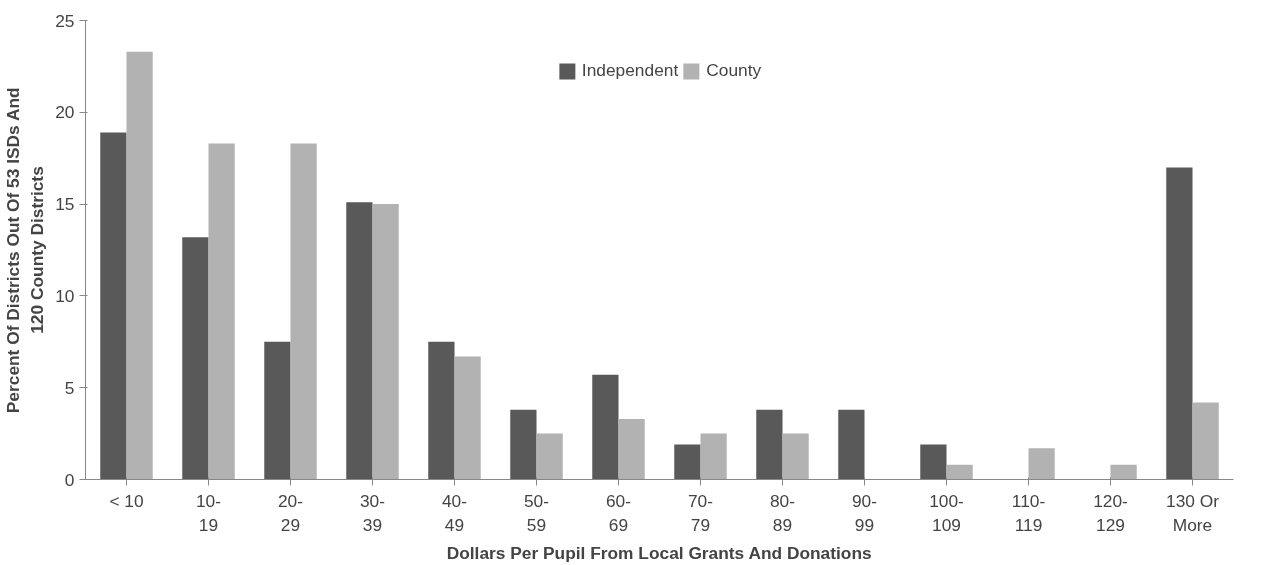 The image size is (1263, 565). I want to click on y-tick-label: 20, so click(65, 112).